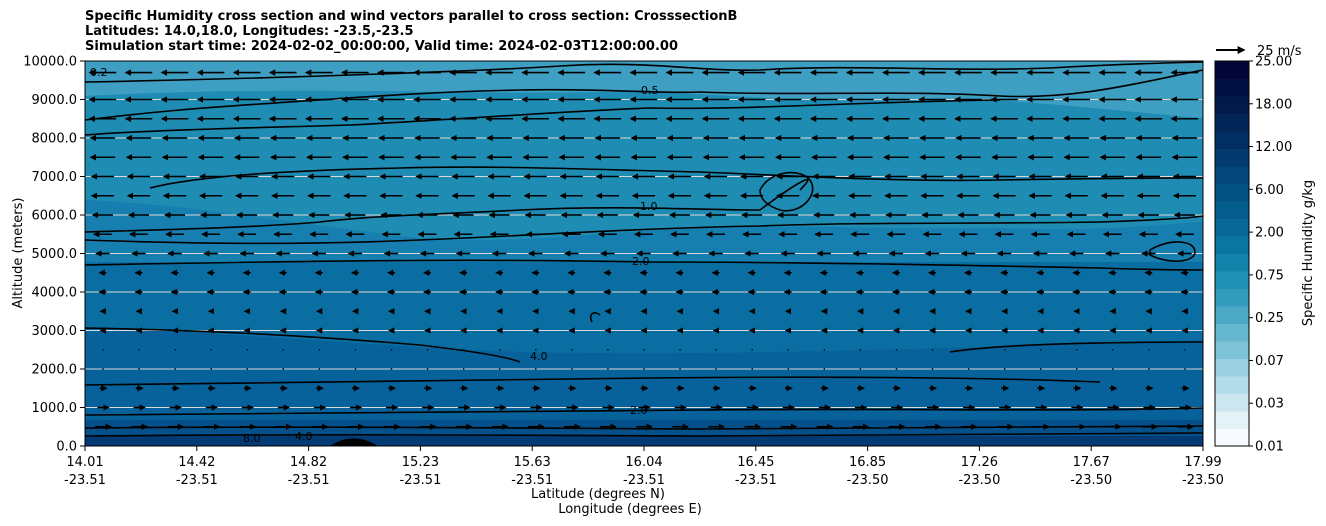 The image size is (1326, 526). Describe the element at coordinates (979, 462) in the screenshot. I see `x-tick-label-lat: 17.26` at that location.